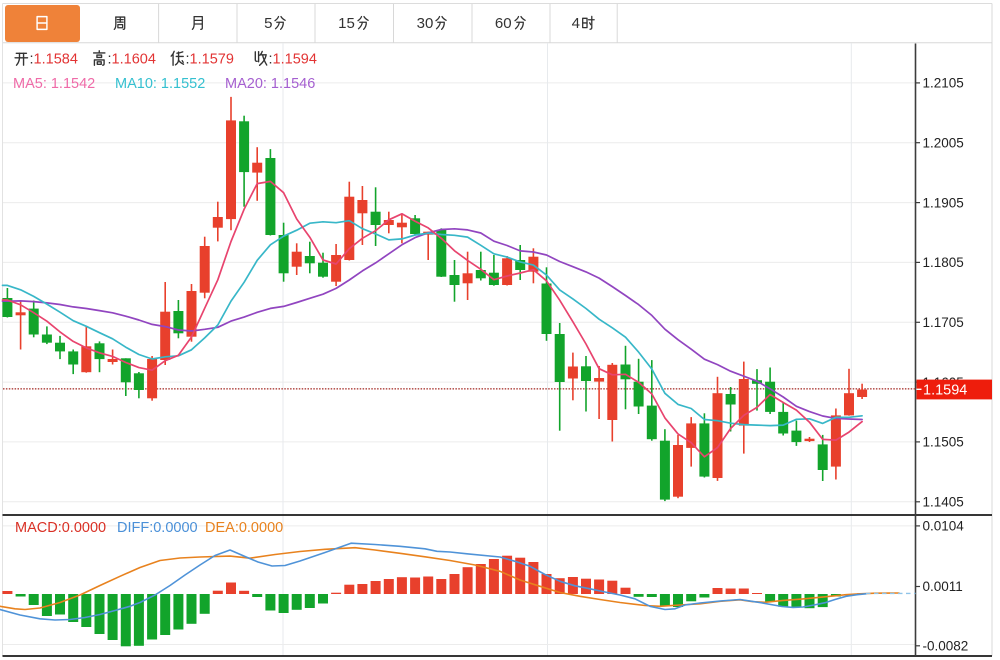  What do you see at coordinates (945, 390) in the screenshot?
I see `svg-text: 1.1594` at bounding box center [945, 390].